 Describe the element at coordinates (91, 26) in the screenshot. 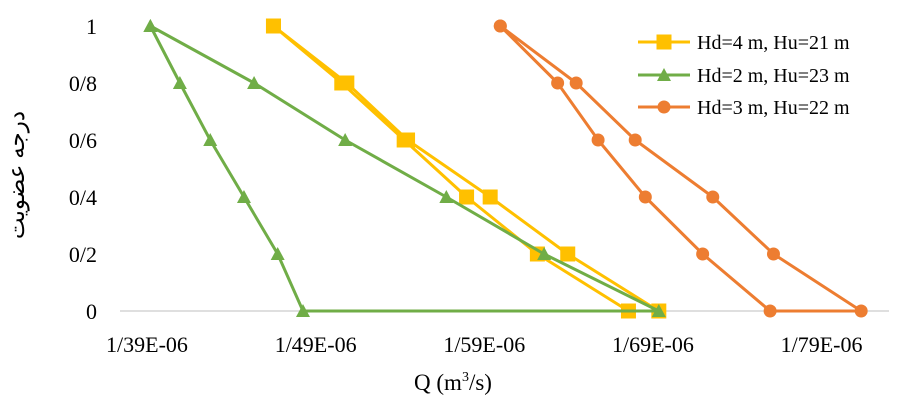

I see `y-tick-label: 1` at that location.